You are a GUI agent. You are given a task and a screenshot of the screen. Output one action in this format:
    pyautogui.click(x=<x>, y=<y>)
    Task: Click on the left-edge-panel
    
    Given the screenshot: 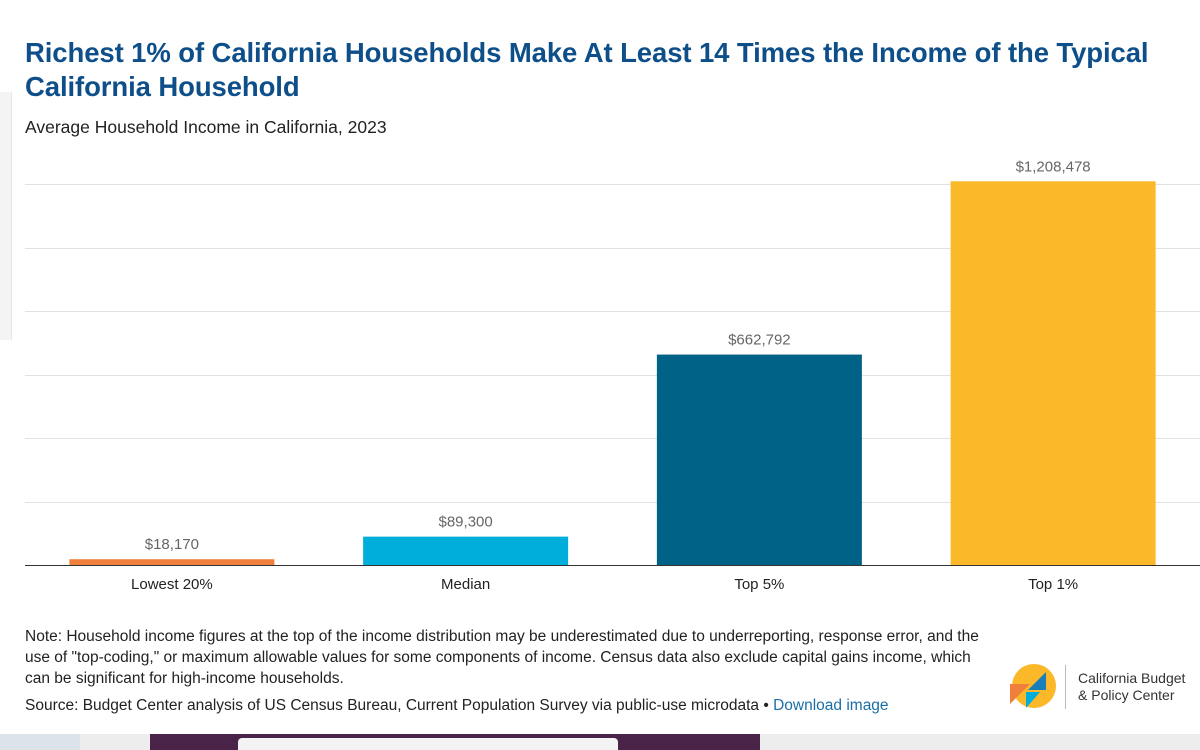 What is the action you would take?
    pyautogui.click(x=6, y=216)
    